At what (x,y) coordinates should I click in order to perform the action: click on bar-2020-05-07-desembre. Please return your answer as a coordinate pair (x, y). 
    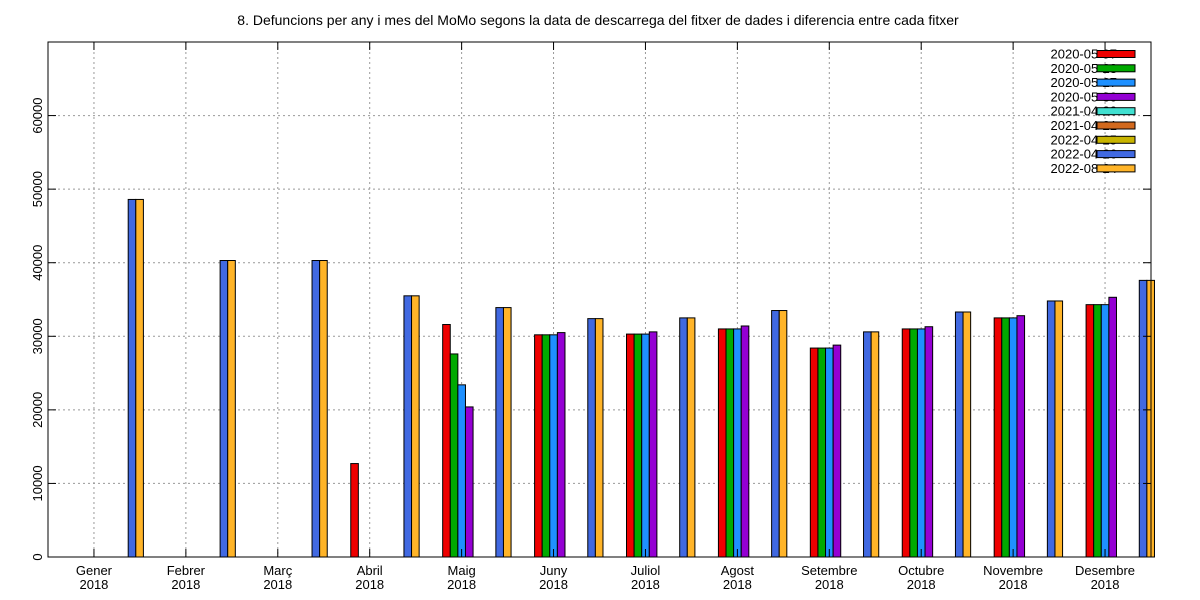
    Looking at the image, I should click on (1090, 431).